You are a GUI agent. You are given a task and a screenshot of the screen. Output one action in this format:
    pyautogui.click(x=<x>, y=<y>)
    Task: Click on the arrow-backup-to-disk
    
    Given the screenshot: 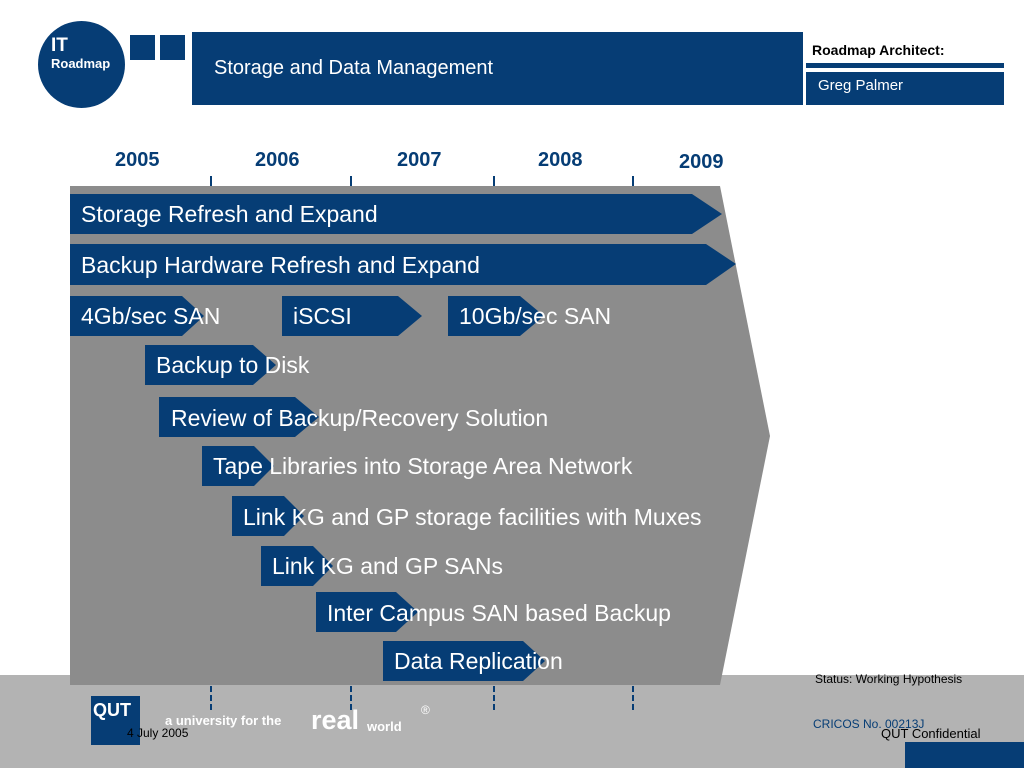 What is the action you would take?
    pyautogui.click(x=210, y=365)
    